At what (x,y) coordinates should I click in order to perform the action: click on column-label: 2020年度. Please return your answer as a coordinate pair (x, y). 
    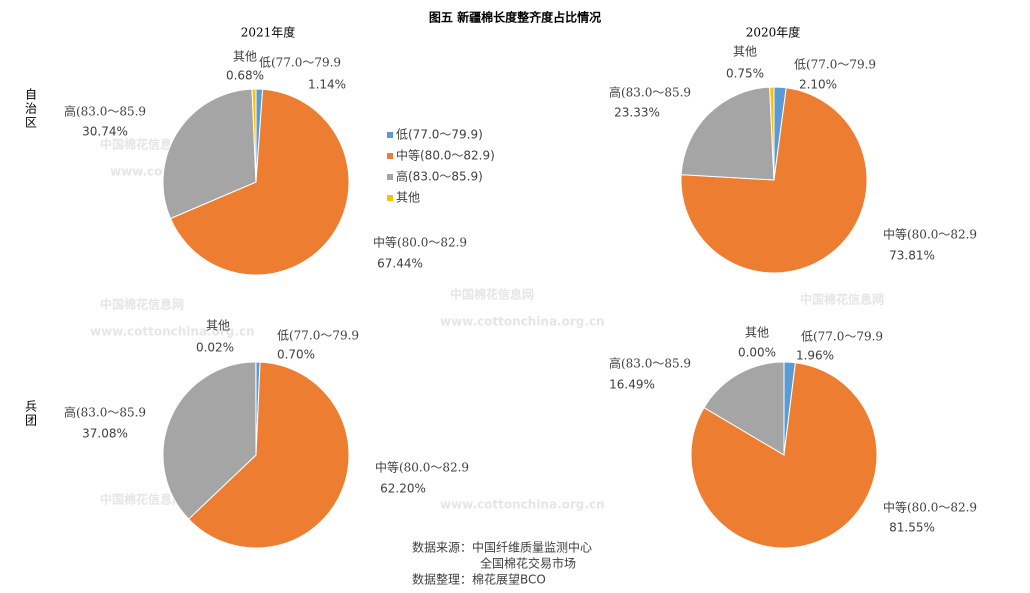
    Looking at the image, I should click on (773, 32).